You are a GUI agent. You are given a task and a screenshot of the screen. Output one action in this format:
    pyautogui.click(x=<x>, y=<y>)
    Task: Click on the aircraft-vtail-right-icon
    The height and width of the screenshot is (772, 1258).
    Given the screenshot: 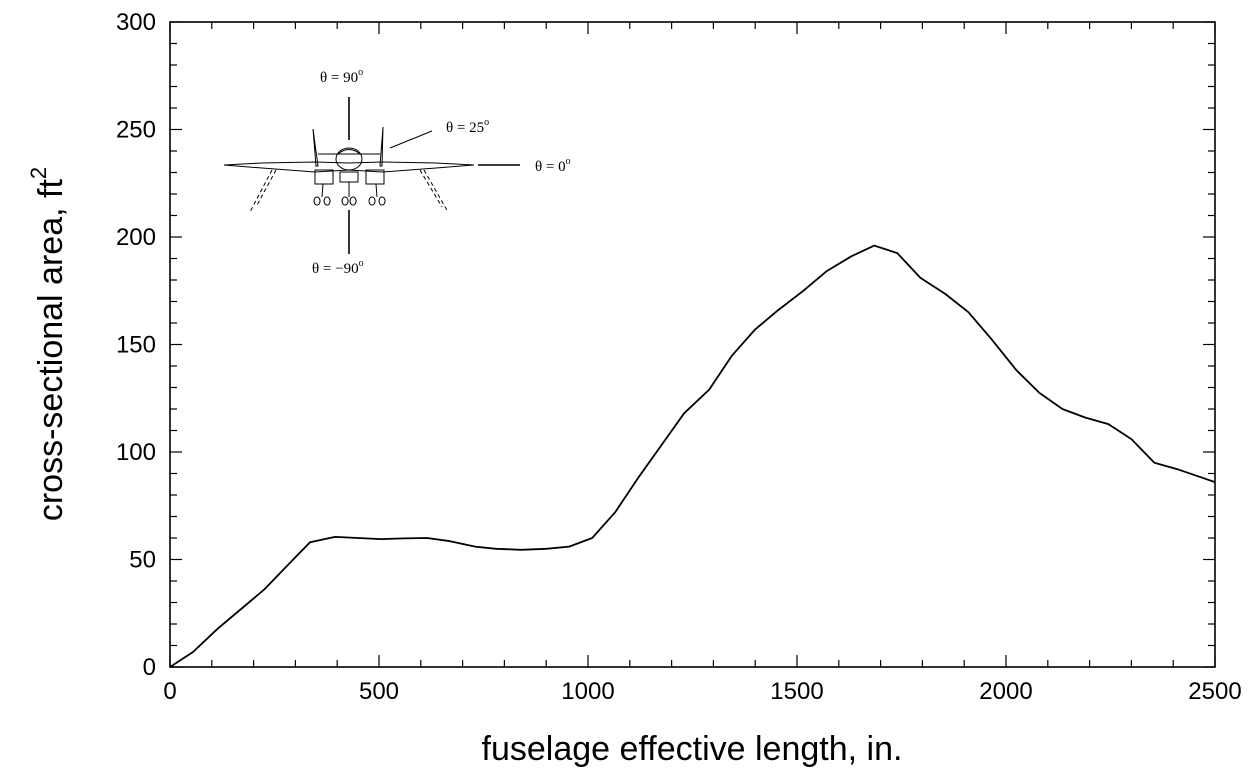 What is the action you would take?
    pyautogui.click(x=381, y=146)
    